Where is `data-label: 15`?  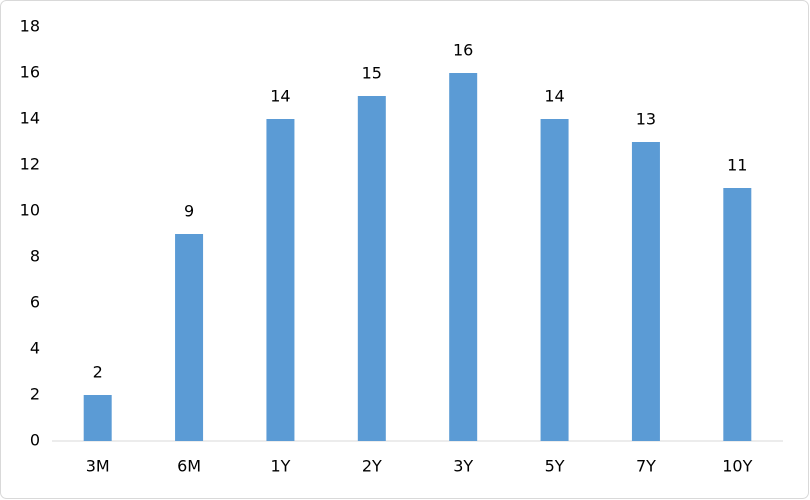 data-label: 15 is located at coordinates (372, 73).